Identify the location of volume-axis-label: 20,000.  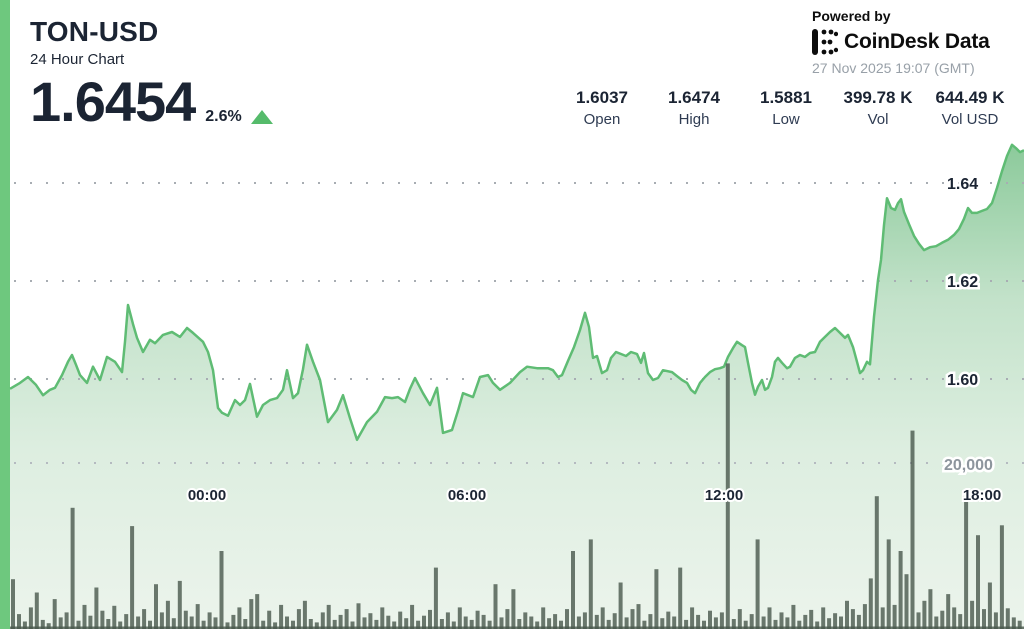
(968, 465).